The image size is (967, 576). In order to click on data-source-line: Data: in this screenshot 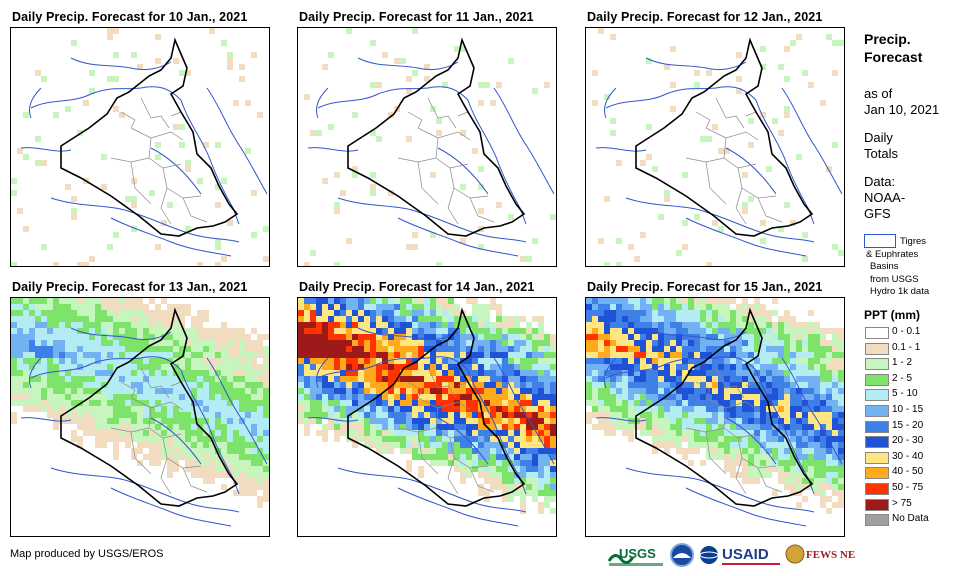, I will do `click(880, 181)`.